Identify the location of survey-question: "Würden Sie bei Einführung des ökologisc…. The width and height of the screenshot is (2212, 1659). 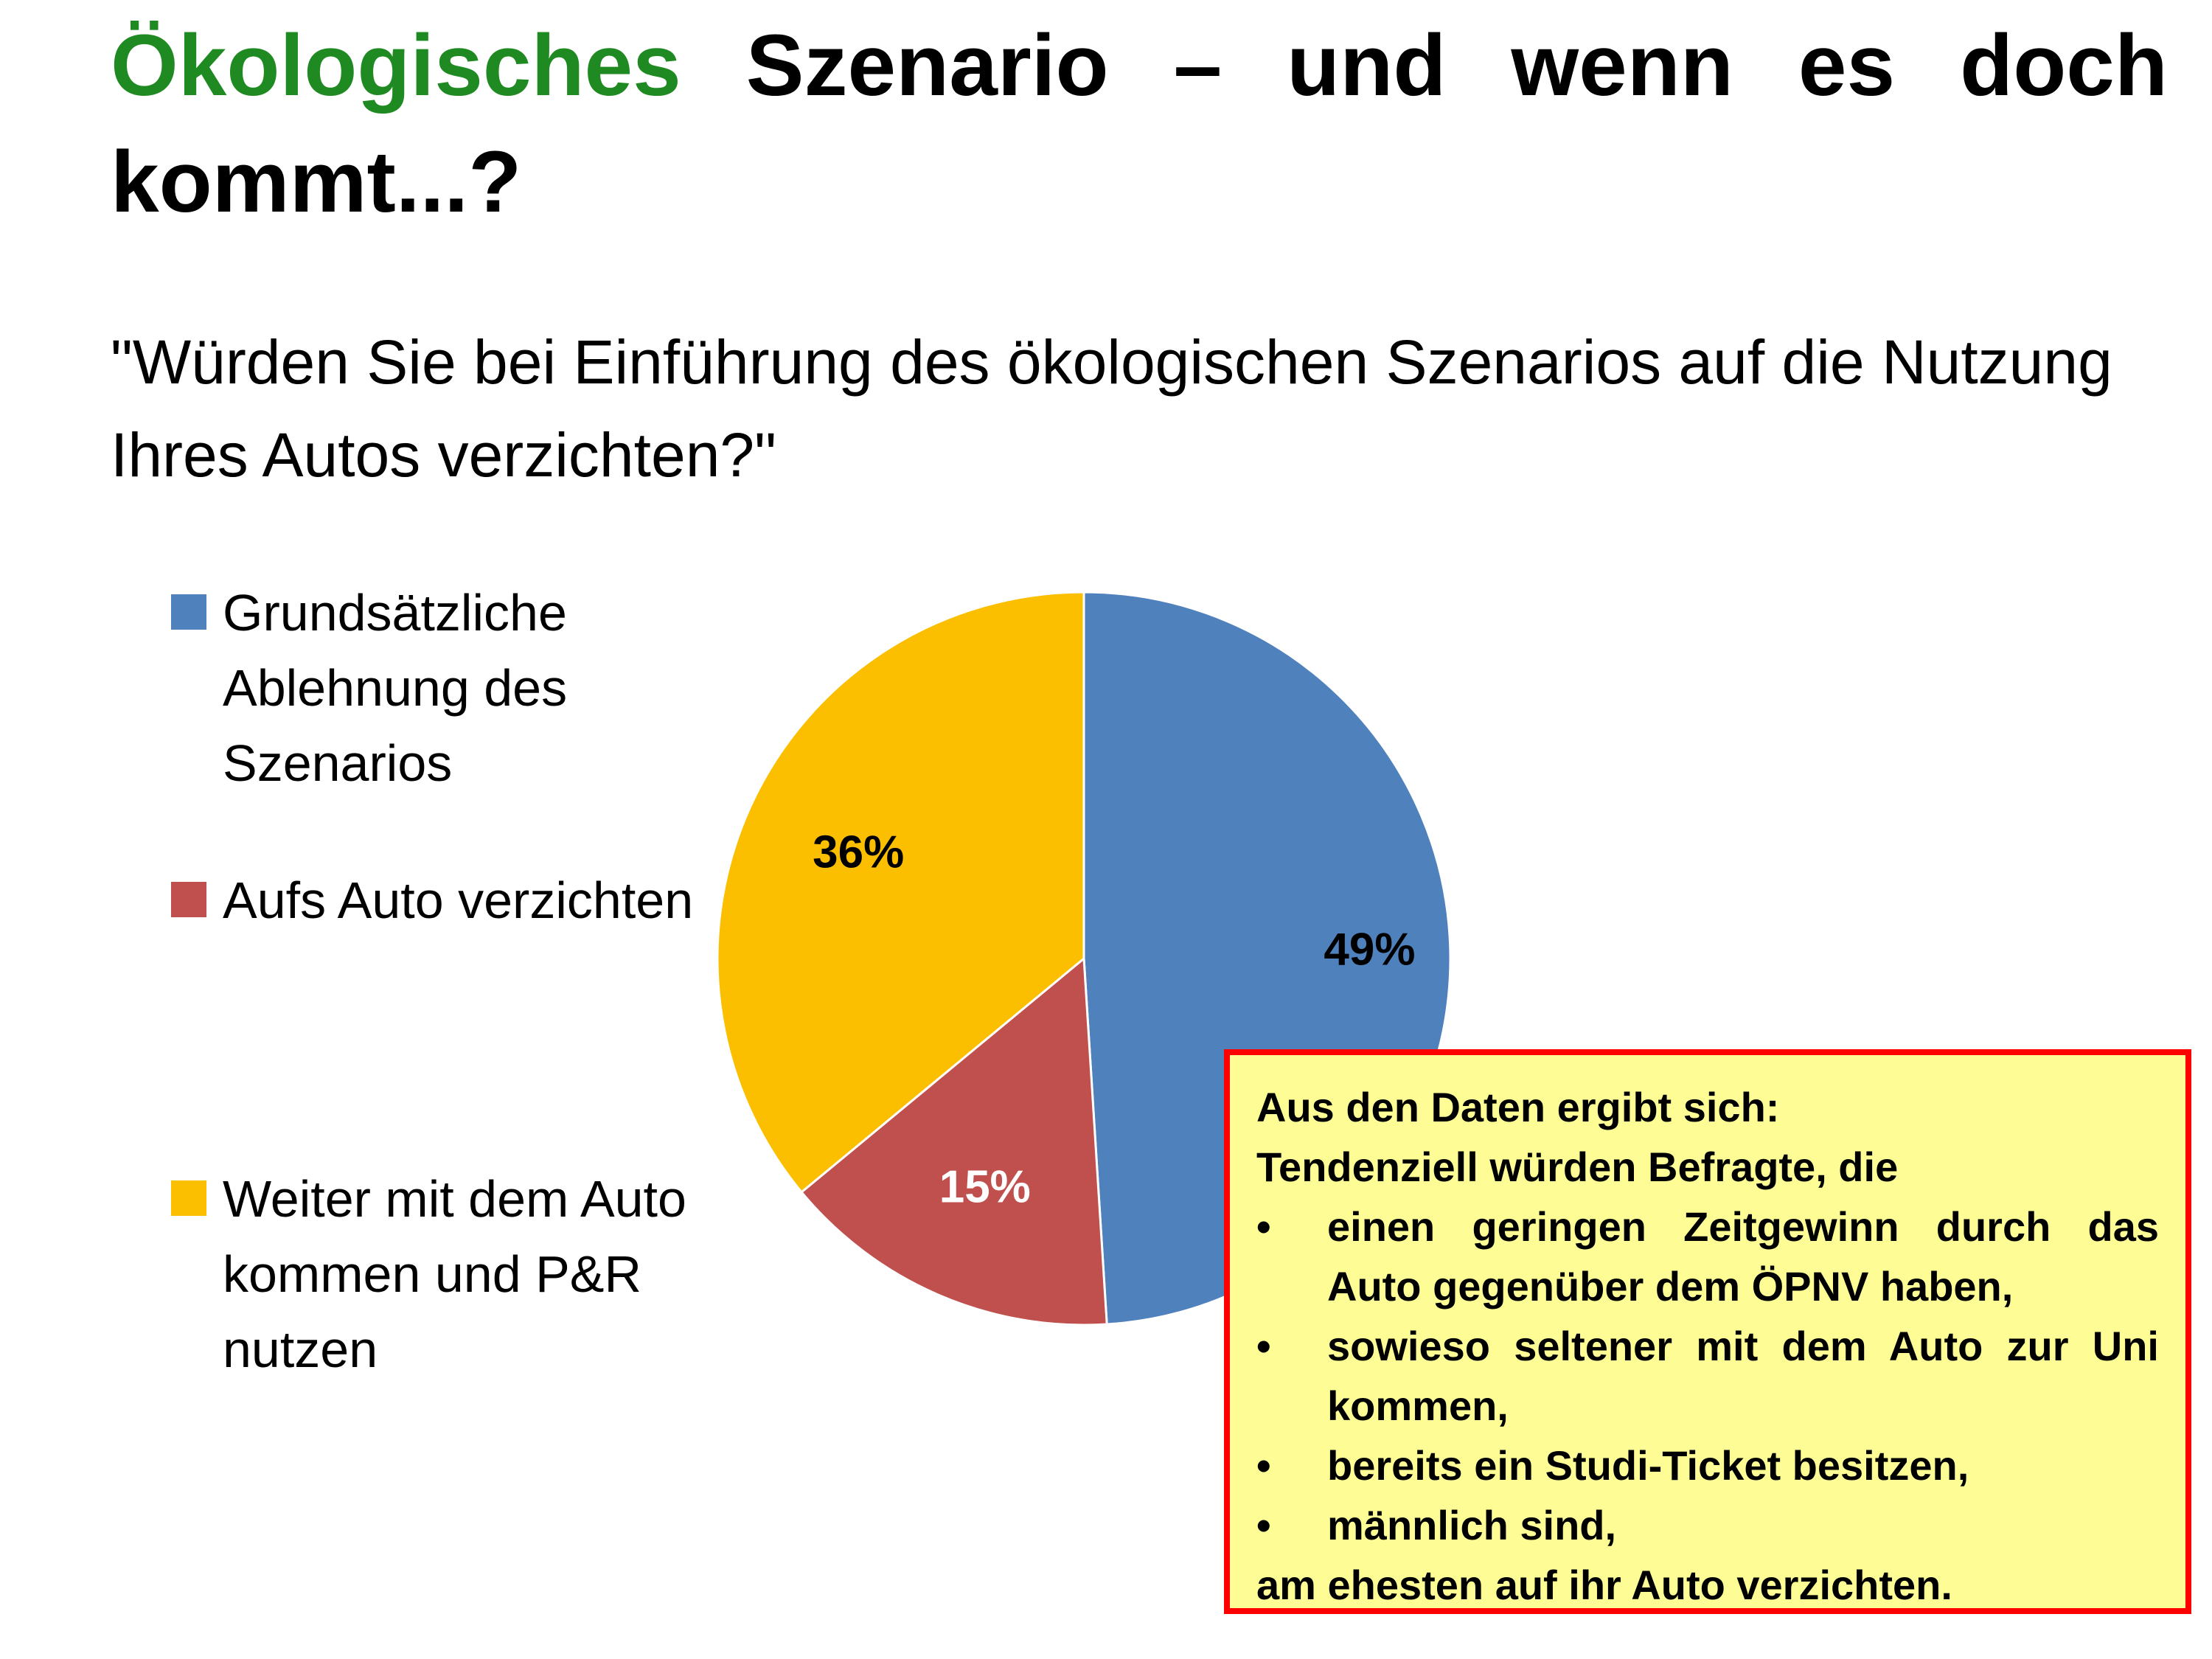
(1111, 408).